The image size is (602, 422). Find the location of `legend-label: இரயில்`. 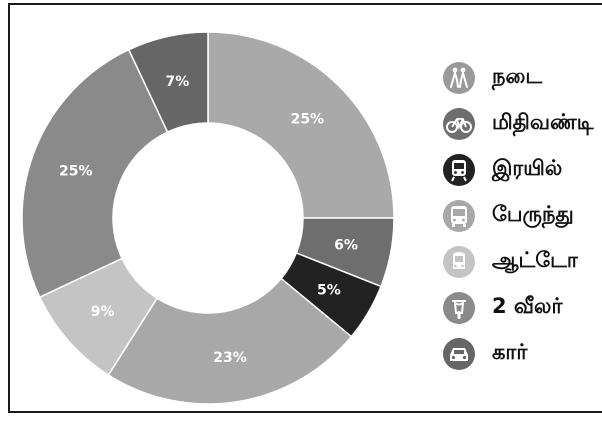

legend-label: இரயில் is located at coordinates (527, 168).